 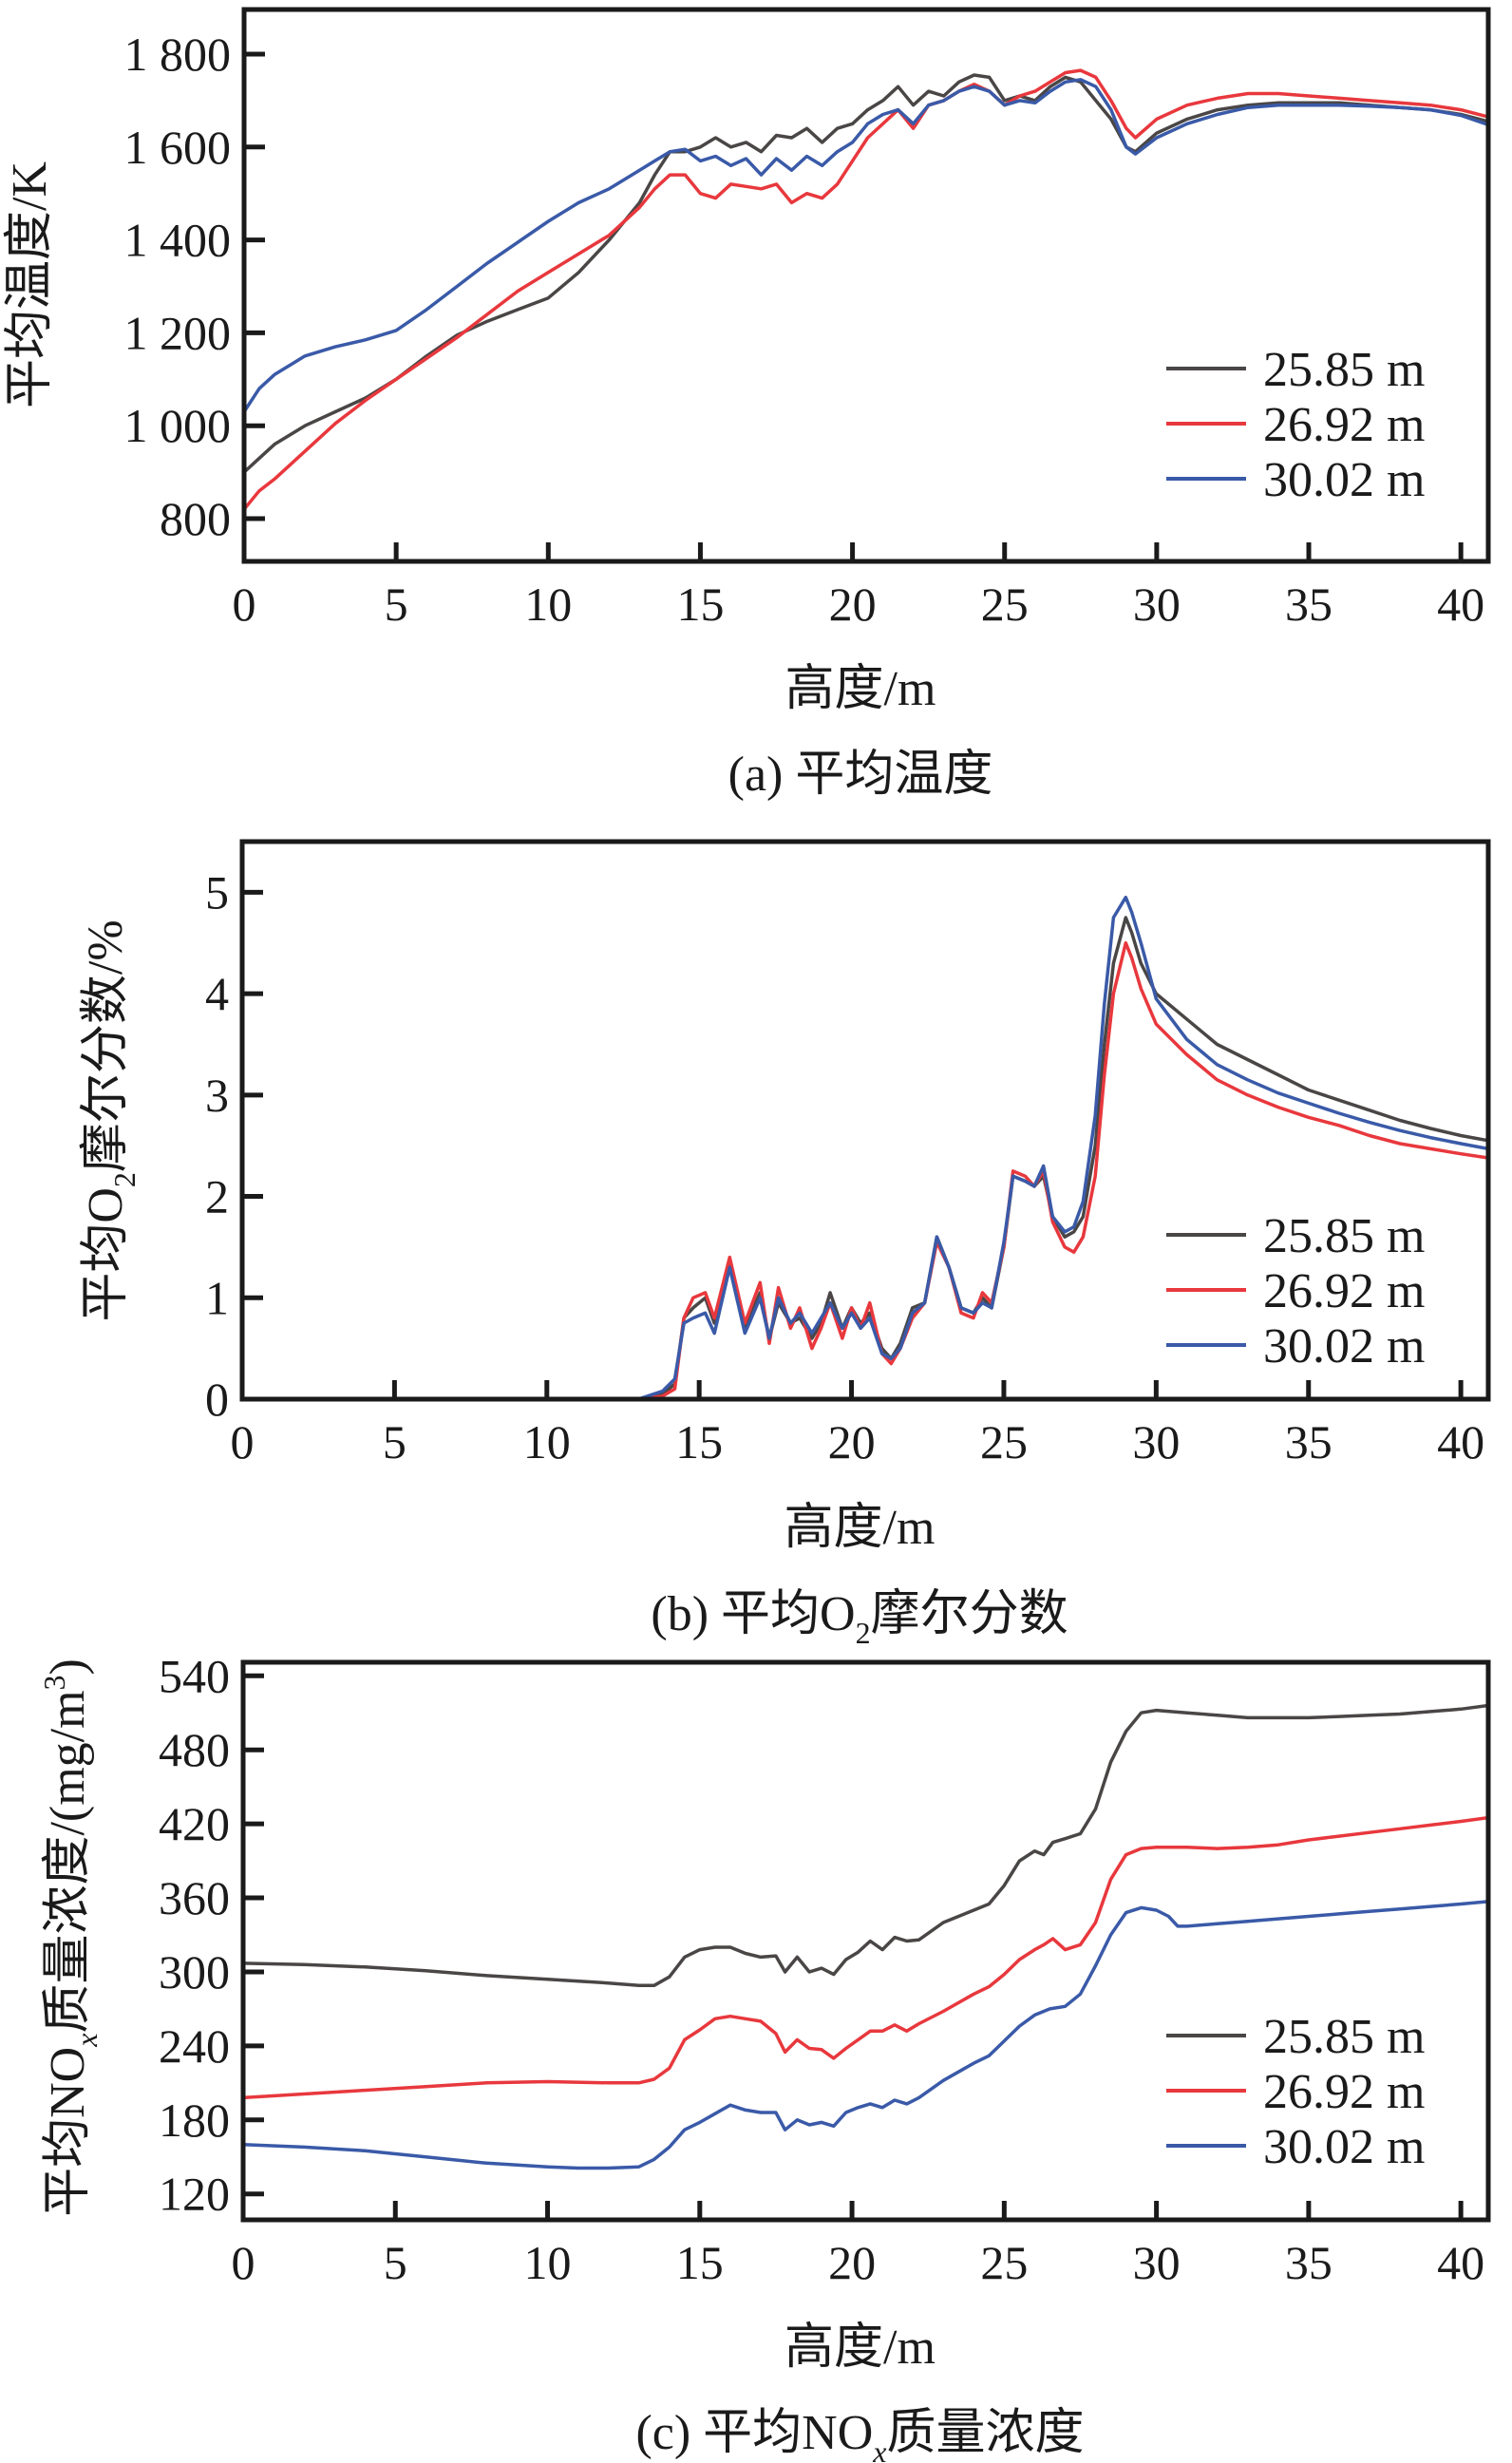 I want to click on chart-b-ylabel-part: 平均O, so click(x=106, y=1254).